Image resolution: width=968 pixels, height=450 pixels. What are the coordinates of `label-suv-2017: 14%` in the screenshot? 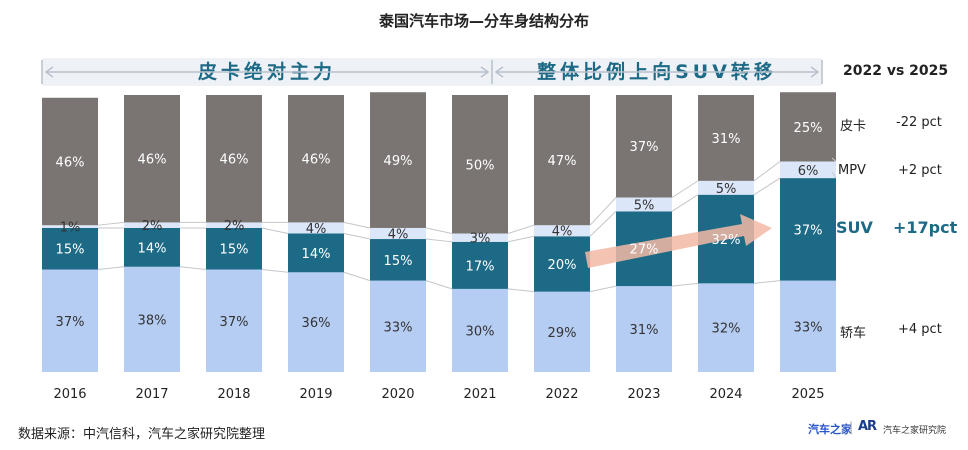 It's located at (152, 248).